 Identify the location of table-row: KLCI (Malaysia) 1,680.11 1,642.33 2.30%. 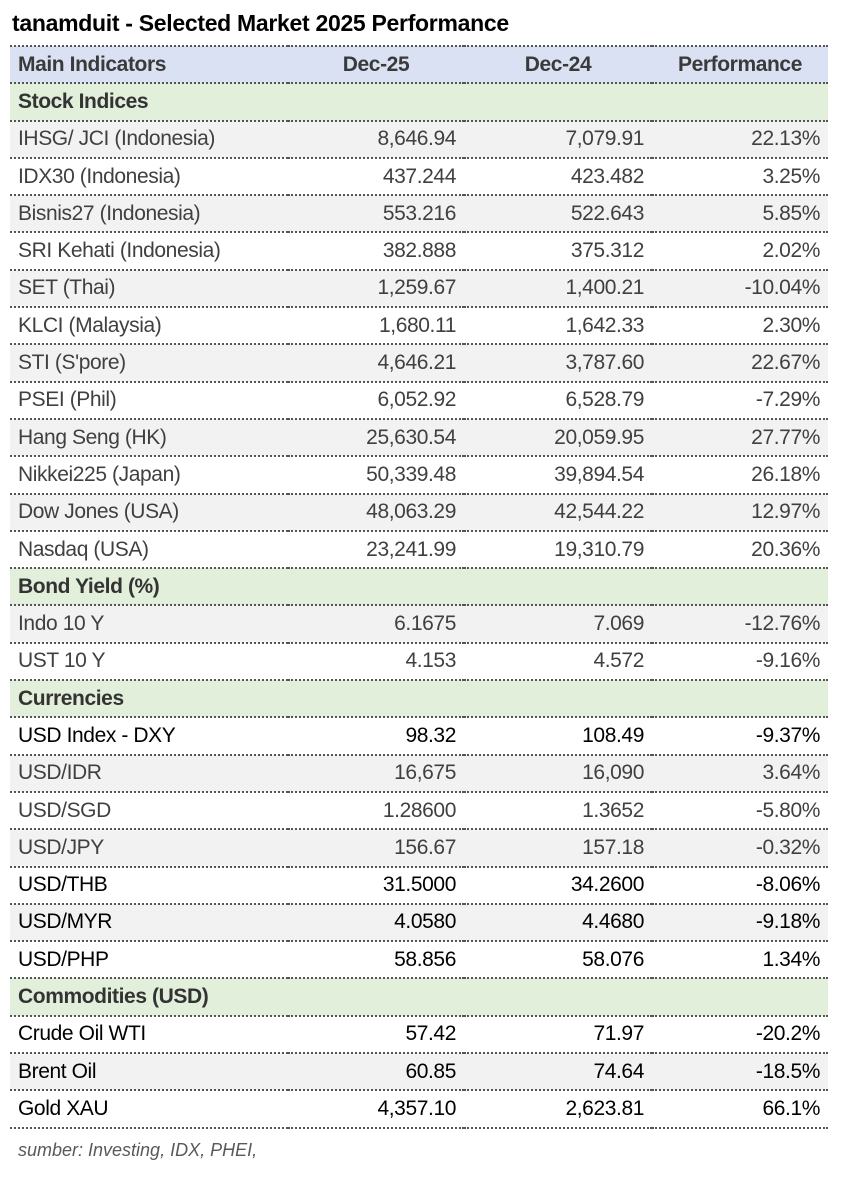
(419, 326).